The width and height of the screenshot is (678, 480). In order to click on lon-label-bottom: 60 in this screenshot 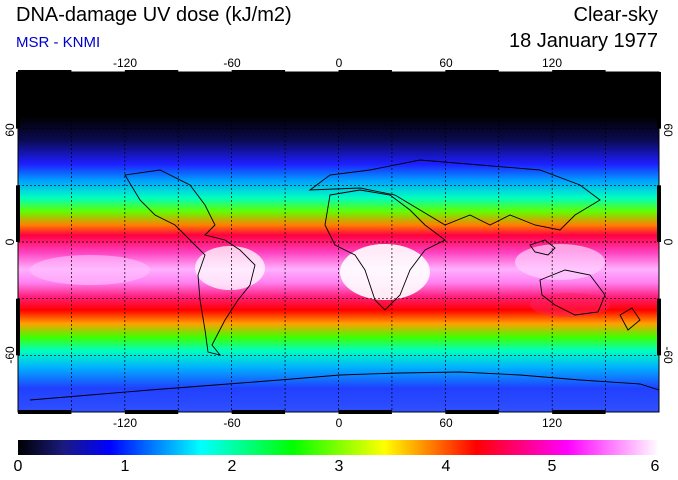, I will do `click(446, 423)`.